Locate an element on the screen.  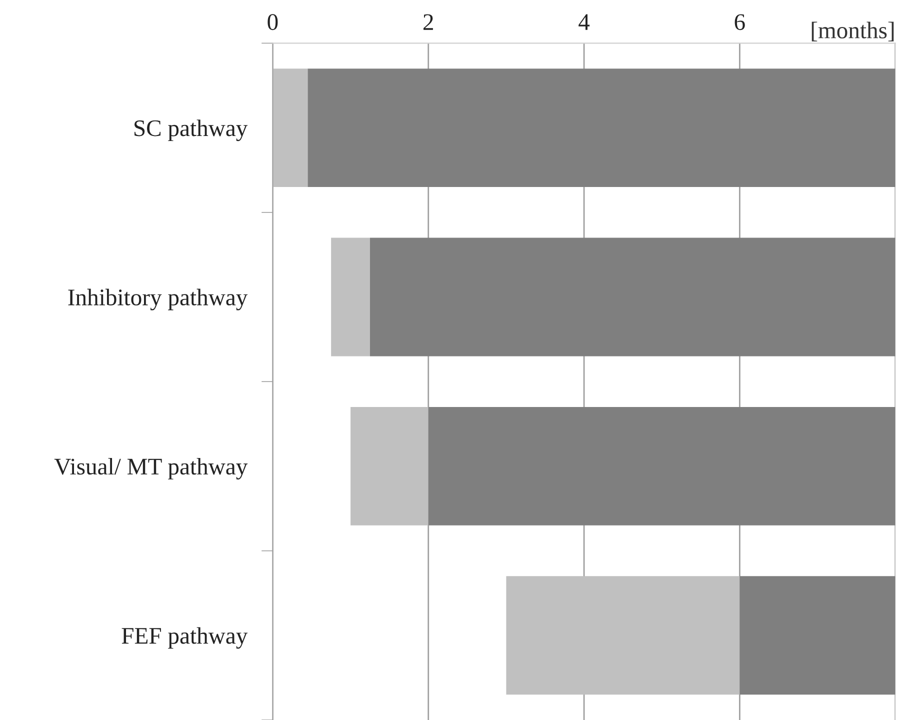
y-tick-label: SC pathway is located at coordinates (191, 131).